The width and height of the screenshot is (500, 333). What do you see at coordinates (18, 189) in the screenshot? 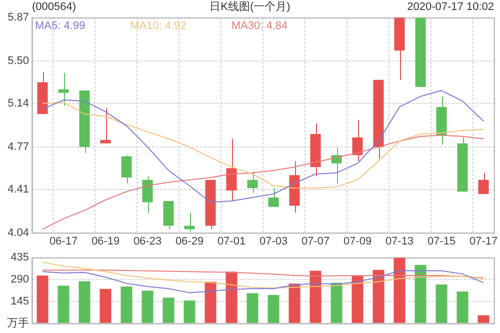
I see `y-tick-label: 4.41` at bounding box center [18, 189].